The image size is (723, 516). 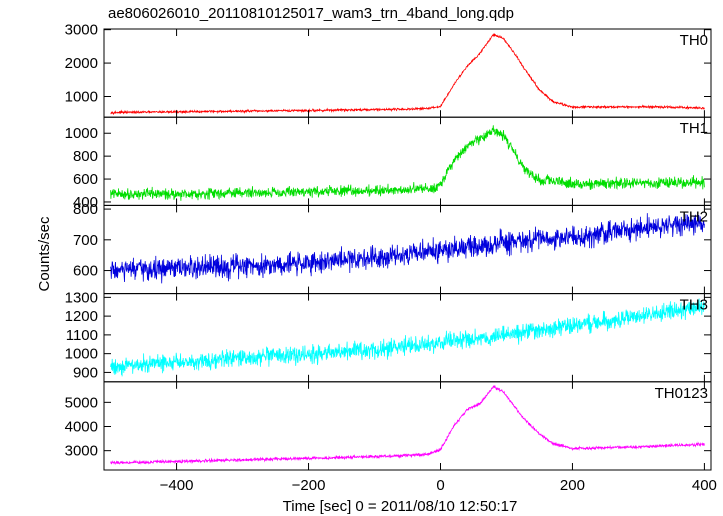 I want to click on y-tick-label: 900, so click(x=85, y=372).